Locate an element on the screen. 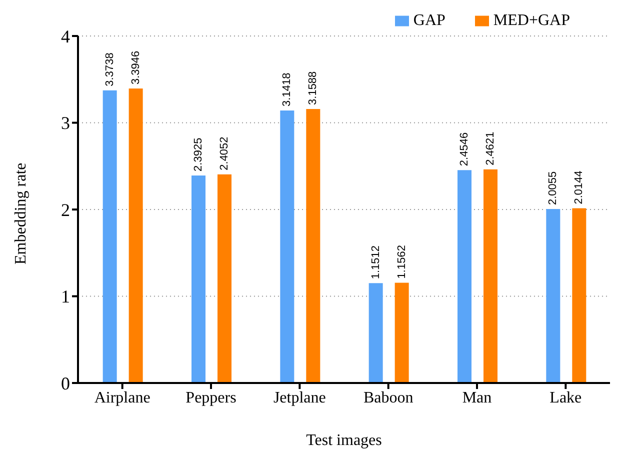 This screenshot has width=624, height=455. y-tick-label: 3 is located at coordinates (65, 123).